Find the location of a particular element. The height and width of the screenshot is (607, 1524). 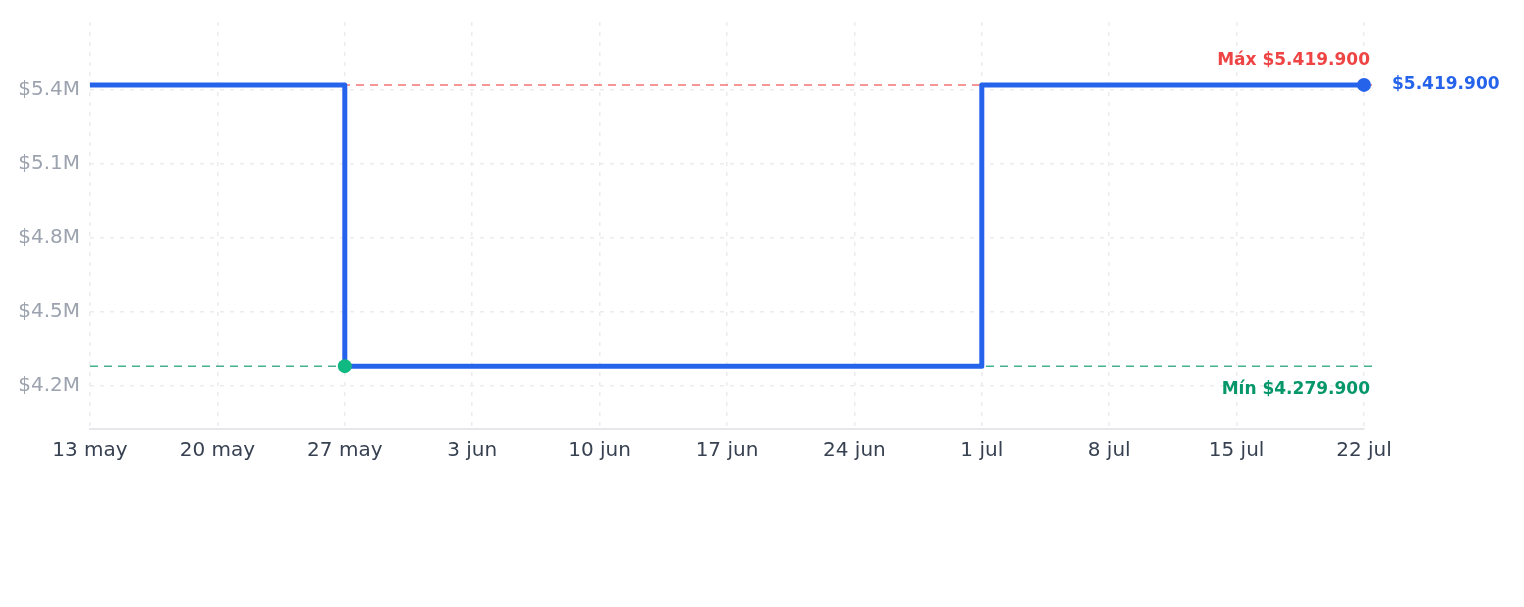

x-tick-label: 22 jul is located at coordinates (1364, 449).